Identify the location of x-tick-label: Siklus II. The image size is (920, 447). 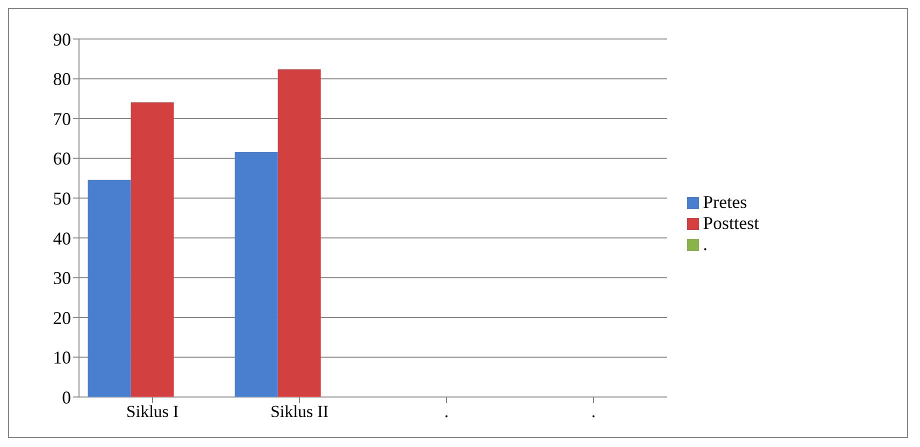
(299, 412).